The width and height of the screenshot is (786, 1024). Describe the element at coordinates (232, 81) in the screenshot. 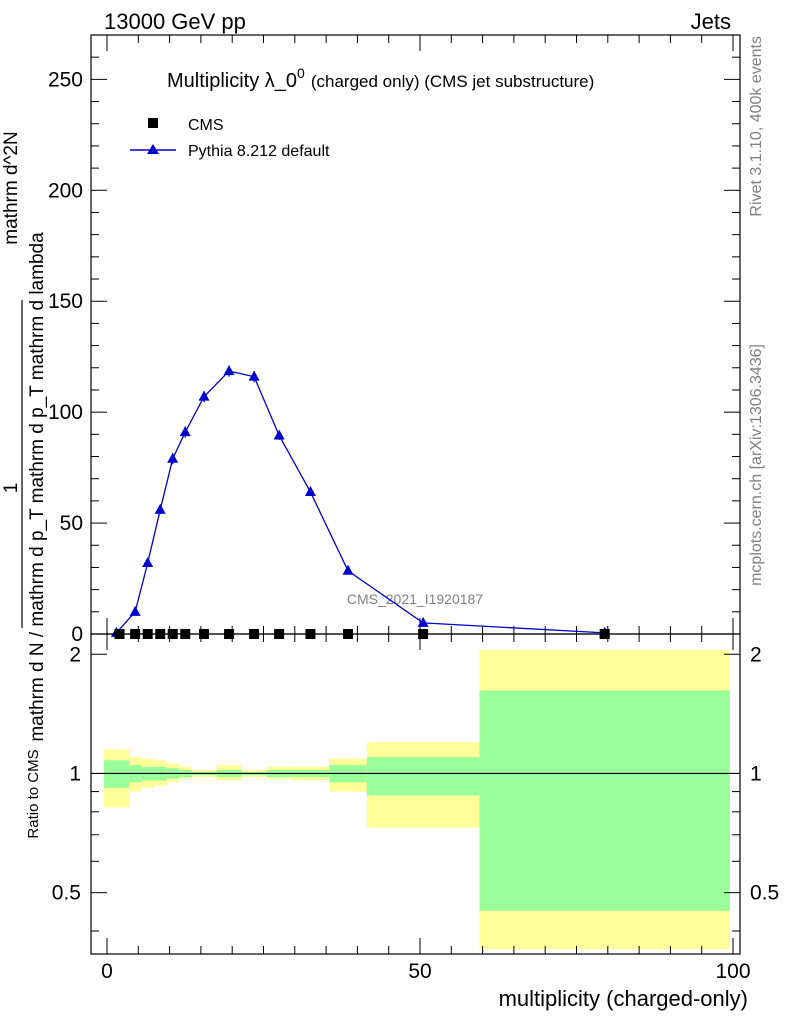

I see `chart-title-main: Multiplicity λ_0` at that location.